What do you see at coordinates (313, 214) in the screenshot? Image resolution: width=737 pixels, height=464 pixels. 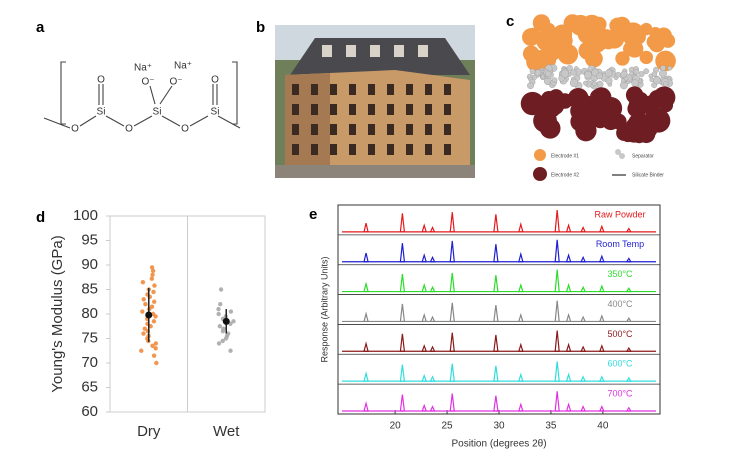 I see `panel-label: e` at bounding box center [313, 214].